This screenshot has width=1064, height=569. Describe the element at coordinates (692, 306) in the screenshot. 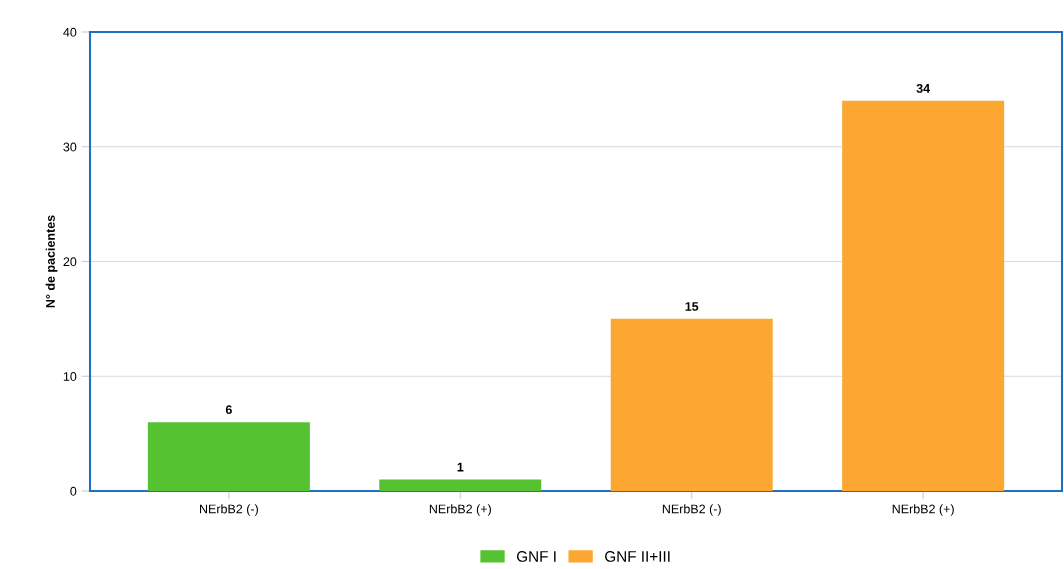

I see `data-label: 15` at that location.